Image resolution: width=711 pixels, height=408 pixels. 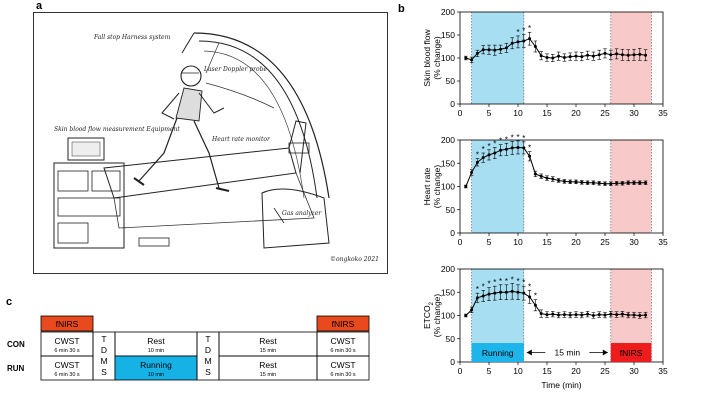 I want to click on panel-letter-a: a, so click(x=39, y=6).